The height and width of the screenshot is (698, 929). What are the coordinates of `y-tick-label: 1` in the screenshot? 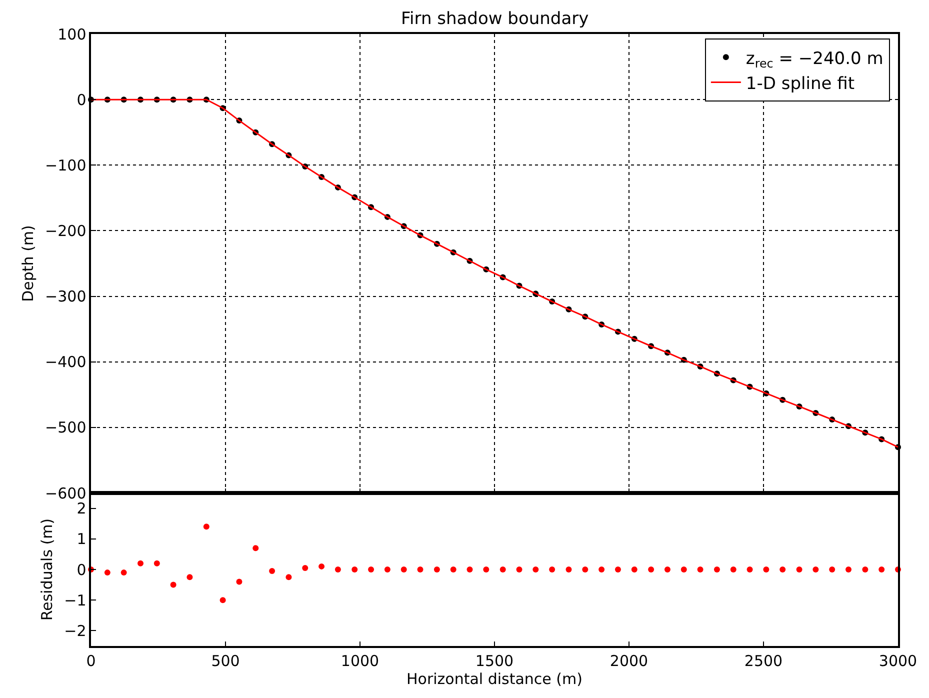 It's located at (81, 539).